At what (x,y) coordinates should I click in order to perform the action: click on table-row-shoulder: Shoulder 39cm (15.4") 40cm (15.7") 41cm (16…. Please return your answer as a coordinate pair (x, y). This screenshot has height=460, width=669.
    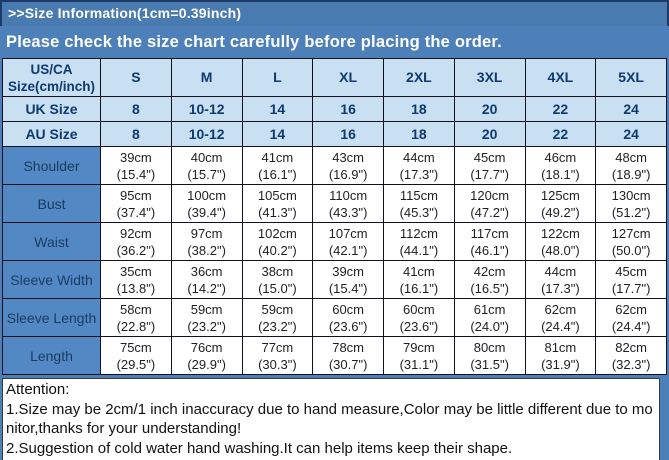
    Looking at the image, I should click on (334, 165).